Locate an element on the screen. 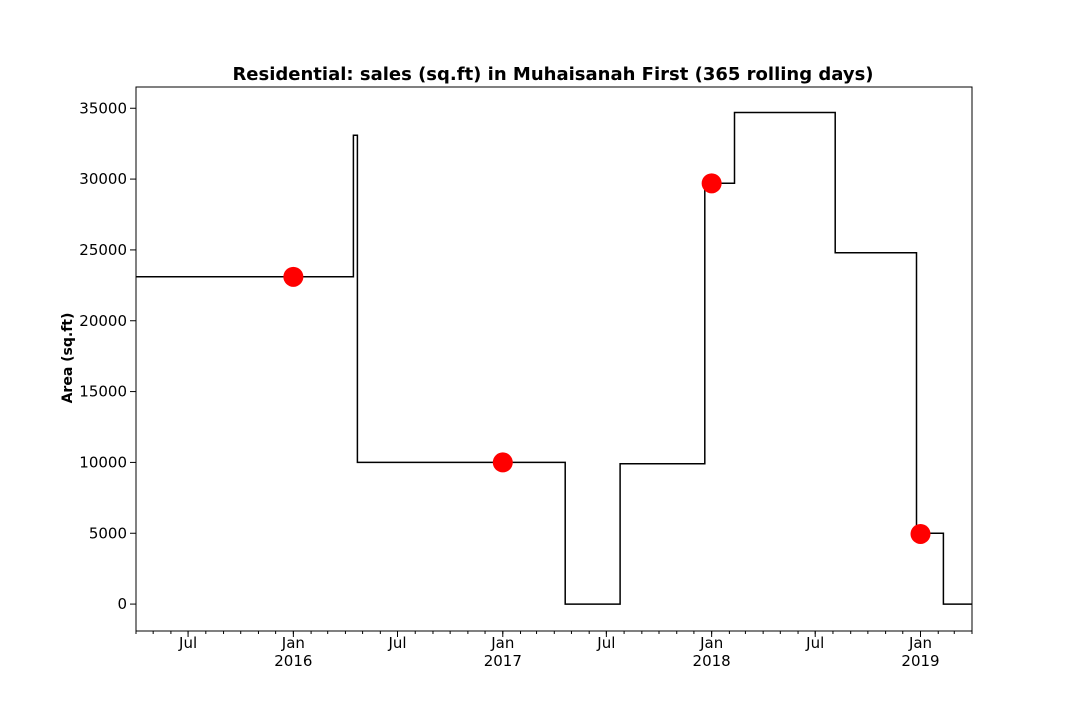  y-tick-label: 25000 is located at coordinates (103, 250).